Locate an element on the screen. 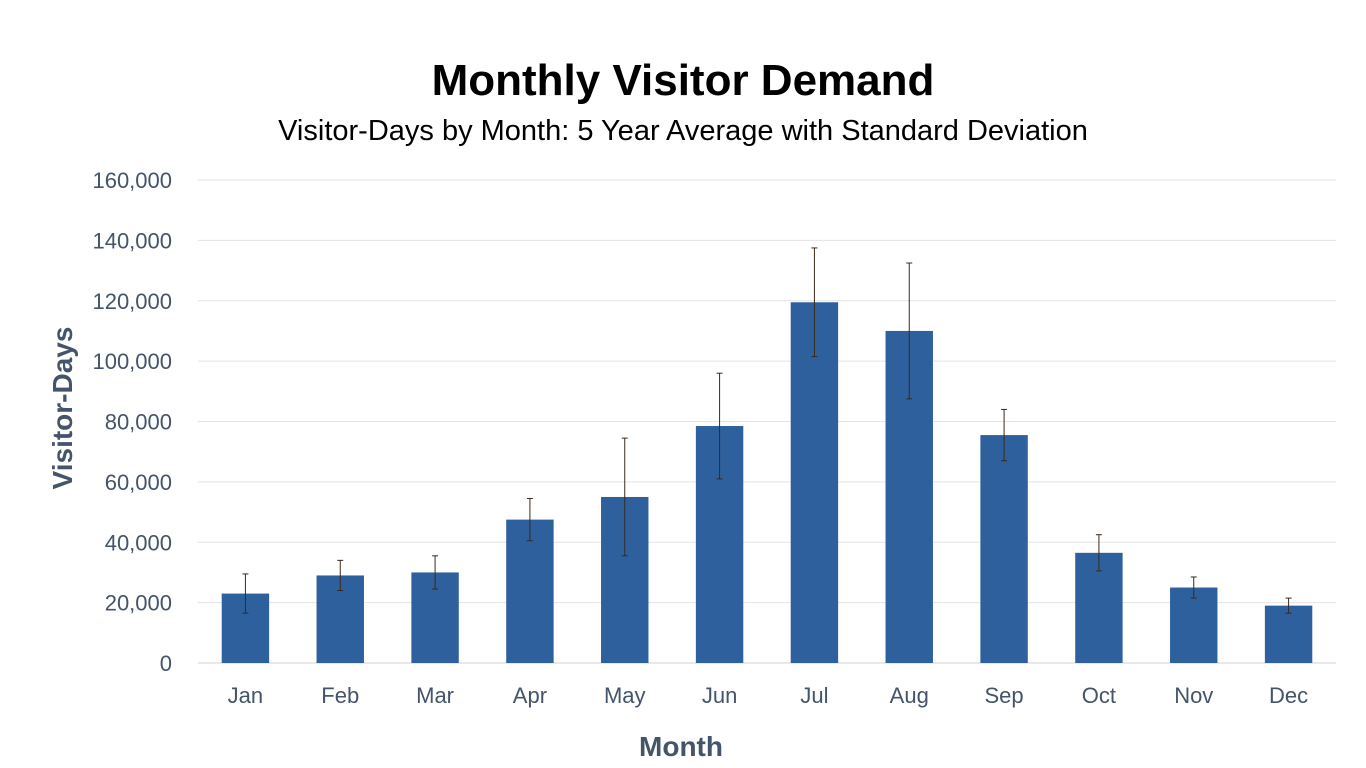 This screenshot has width=1366, height=768. error-bar-jul is located at coordinates (814, 302).